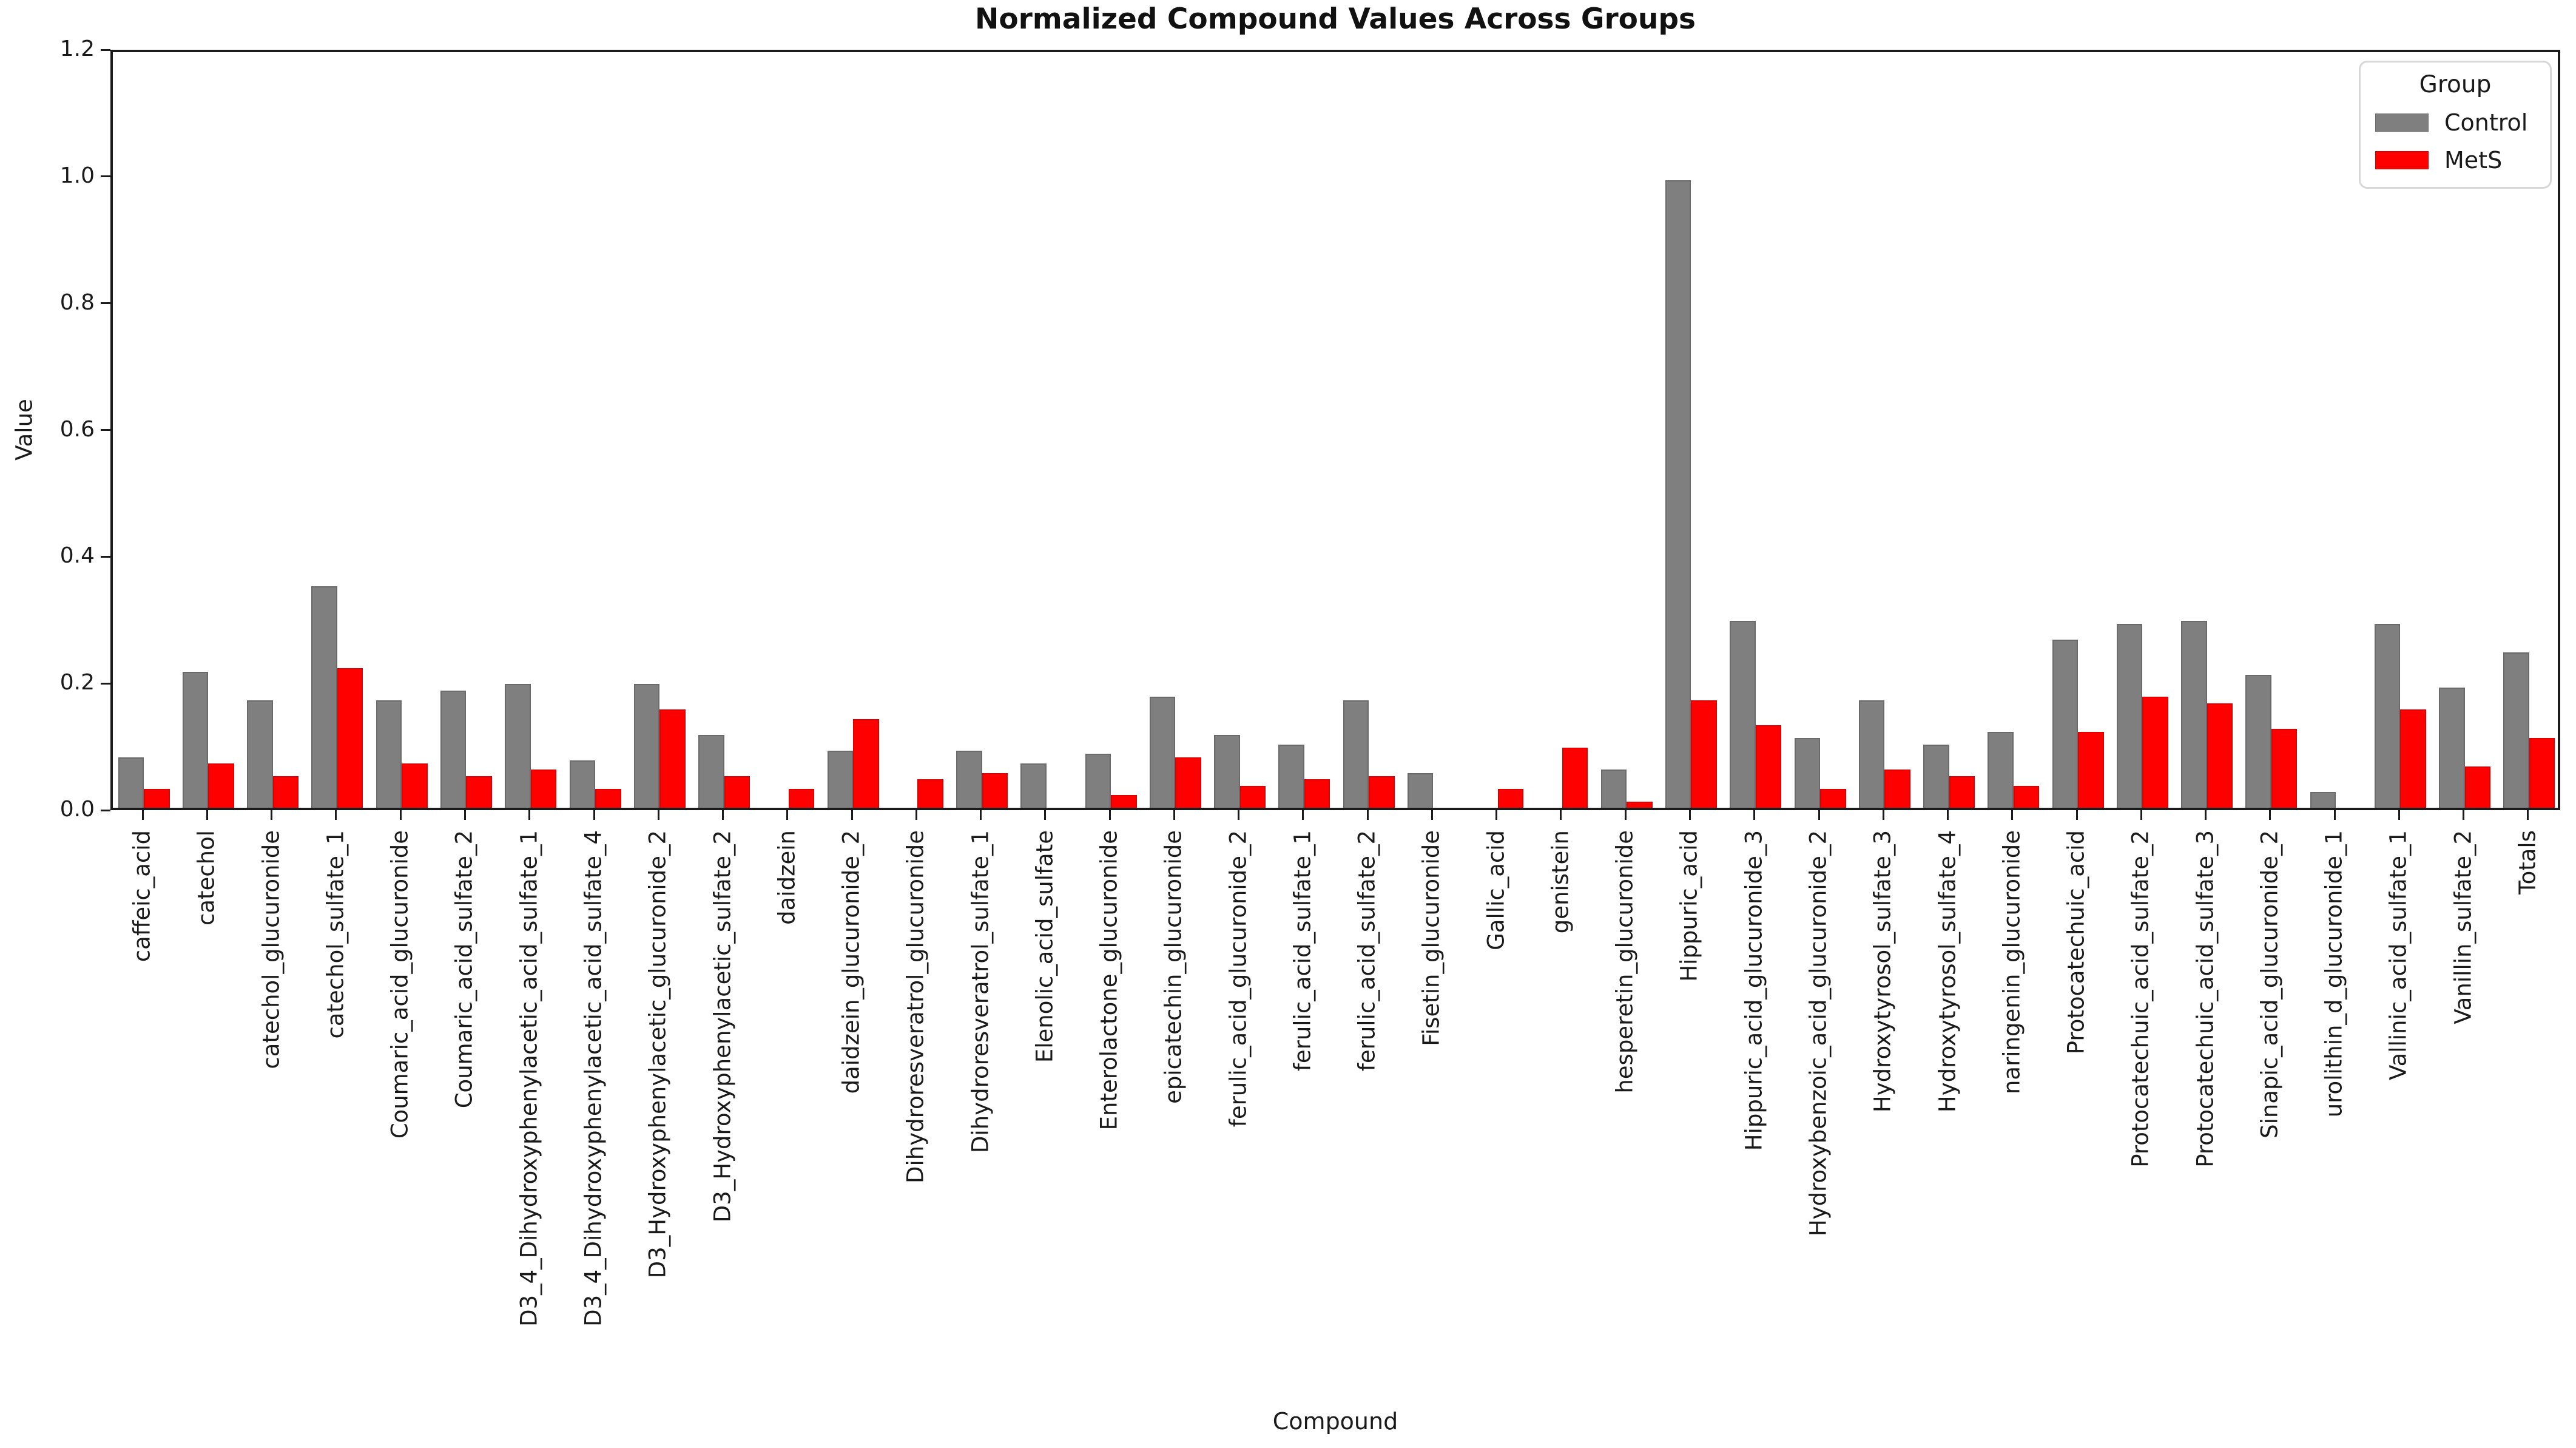  I want to click on control-color-swatch, so click(2402, 122).